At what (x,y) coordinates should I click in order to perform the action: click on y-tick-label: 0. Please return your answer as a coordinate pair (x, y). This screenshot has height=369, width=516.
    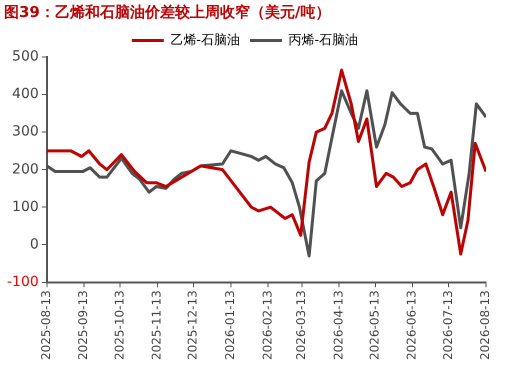
    Looking at the image, I should click on (34, 244).